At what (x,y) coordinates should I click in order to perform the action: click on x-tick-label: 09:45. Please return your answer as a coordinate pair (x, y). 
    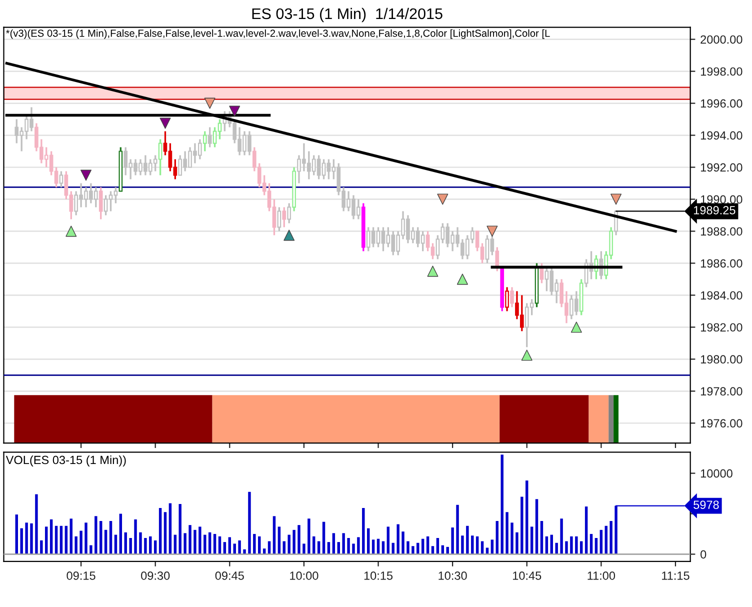
    Looking at the image, I should click on (229, 576).